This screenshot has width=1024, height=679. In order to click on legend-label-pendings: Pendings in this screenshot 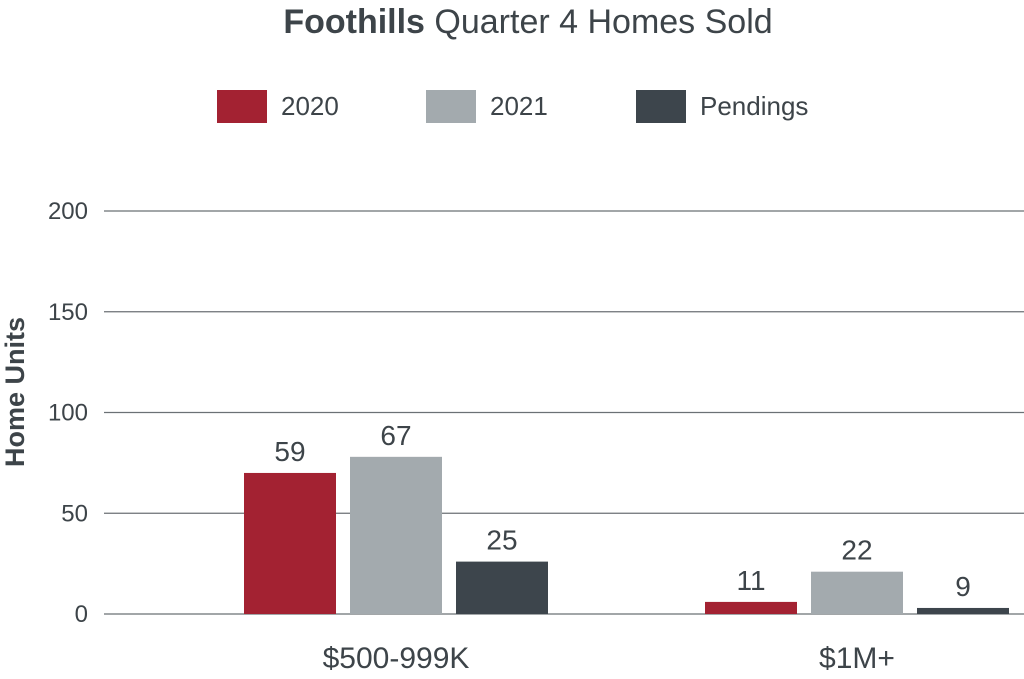, I will do `click(754, 105)`.